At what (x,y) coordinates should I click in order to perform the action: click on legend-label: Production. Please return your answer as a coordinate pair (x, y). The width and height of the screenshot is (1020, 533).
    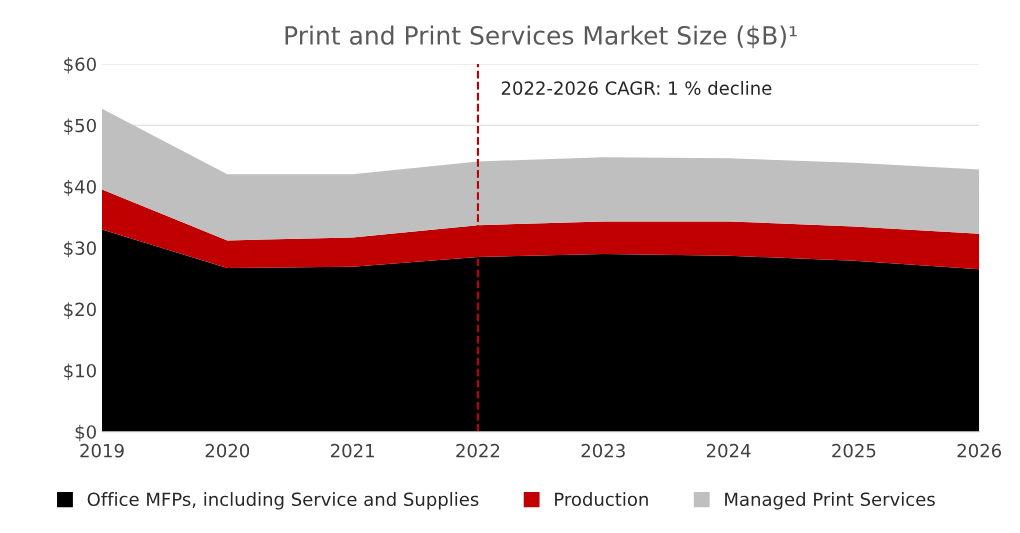
    Looking at the image, I should click on (601, 499).